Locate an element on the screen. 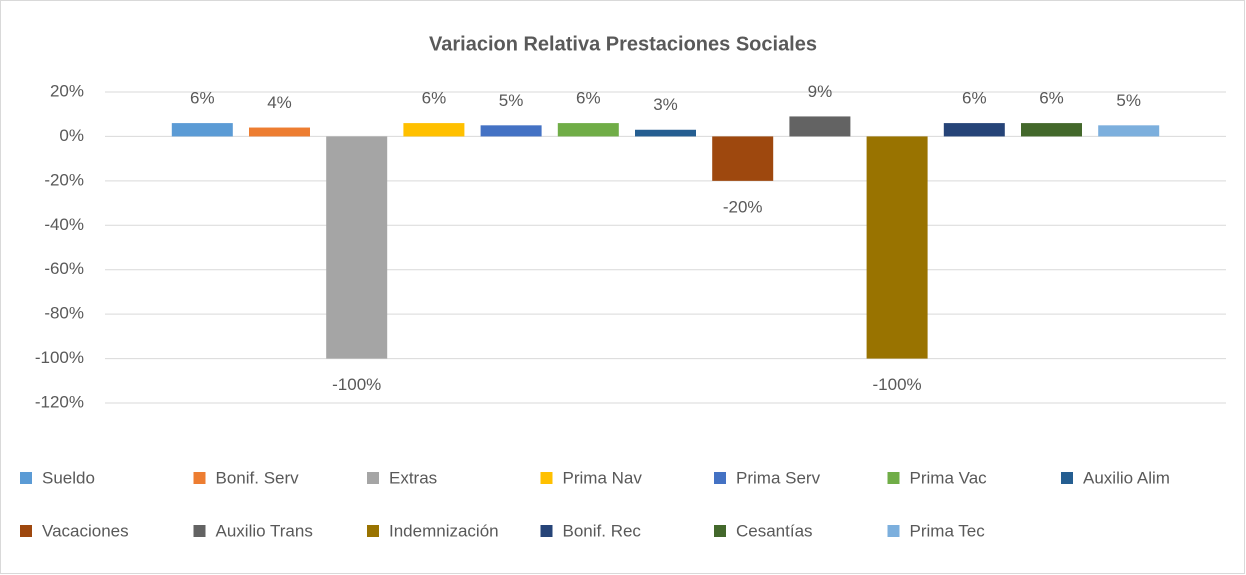 This screenshot has height=575, width=1246. y-tick-label: -60% is located at coordinates (64, 268).